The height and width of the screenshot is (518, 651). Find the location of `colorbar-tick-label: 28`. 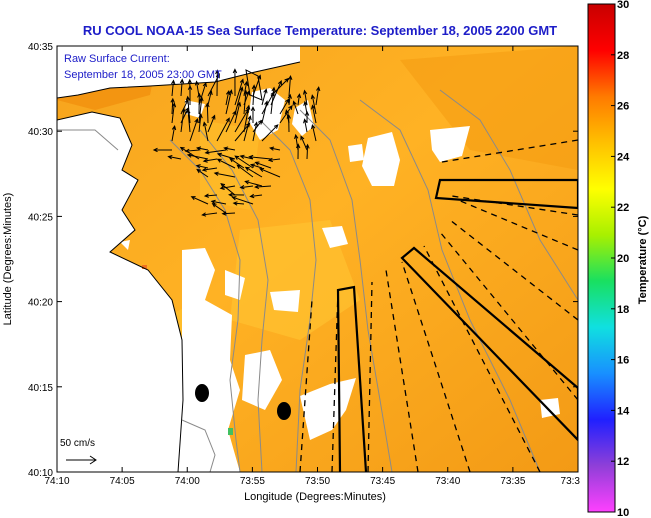

colorbar-tick-label: 28 is located at coordinates (623, 56).